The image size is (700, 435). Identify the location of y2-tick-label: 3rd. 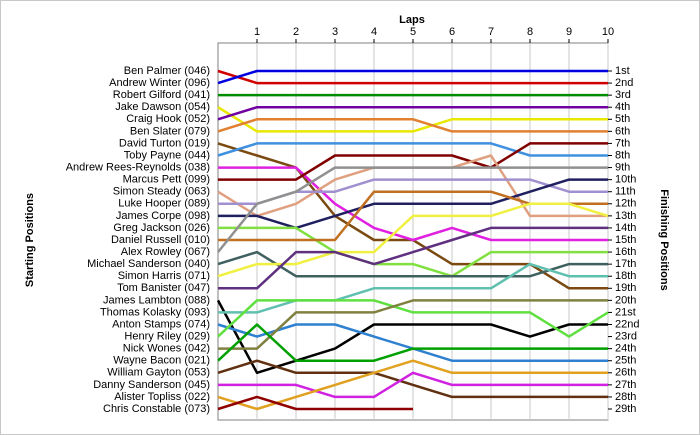
(623, 95).